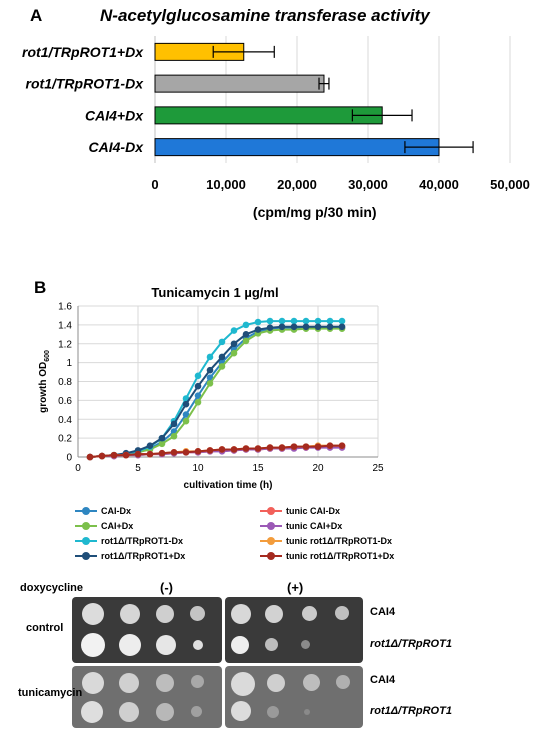  I want to click on category-label: rot1/TRpROT1+Dx, so click(83, 52).